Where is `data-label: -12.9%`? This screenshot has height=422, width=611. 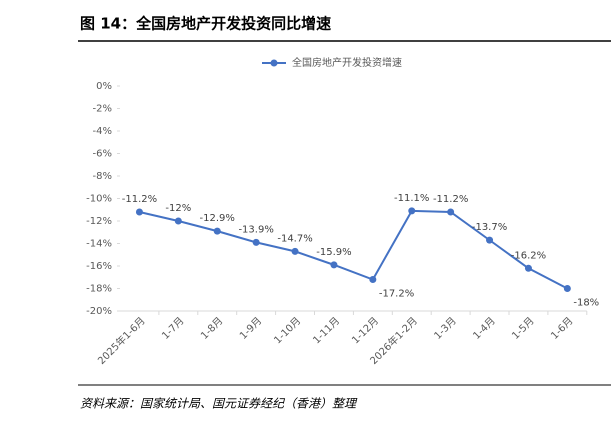 data-label: -12.9% is located at coordinates (217, 218).